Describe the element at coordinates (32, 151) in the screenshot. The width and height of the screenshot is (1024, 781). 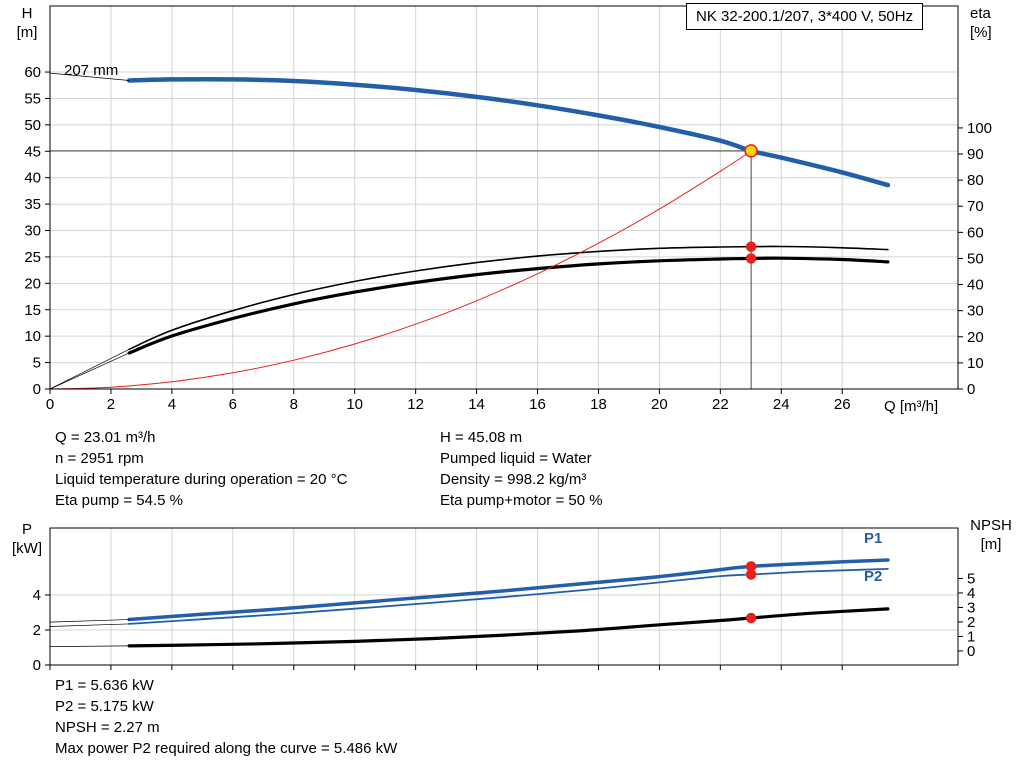
I see `y-left-tick-label: 45` at that location.